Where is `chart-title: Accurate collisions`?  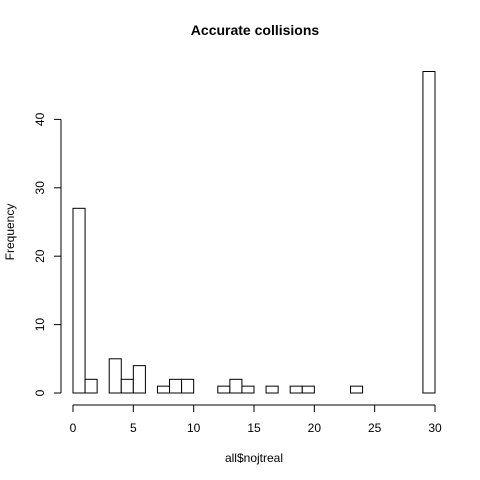
chart-title: Accurate collisions is located at coordinates (255, 30).